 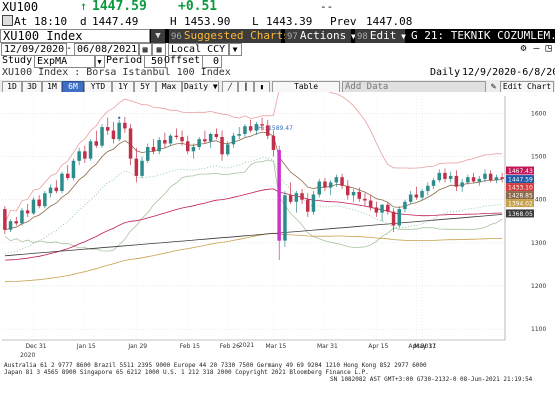 What do you see at coordinates (21, 21) in the screenshot?
I see `at-label: At` at bounding box center [21, 21].